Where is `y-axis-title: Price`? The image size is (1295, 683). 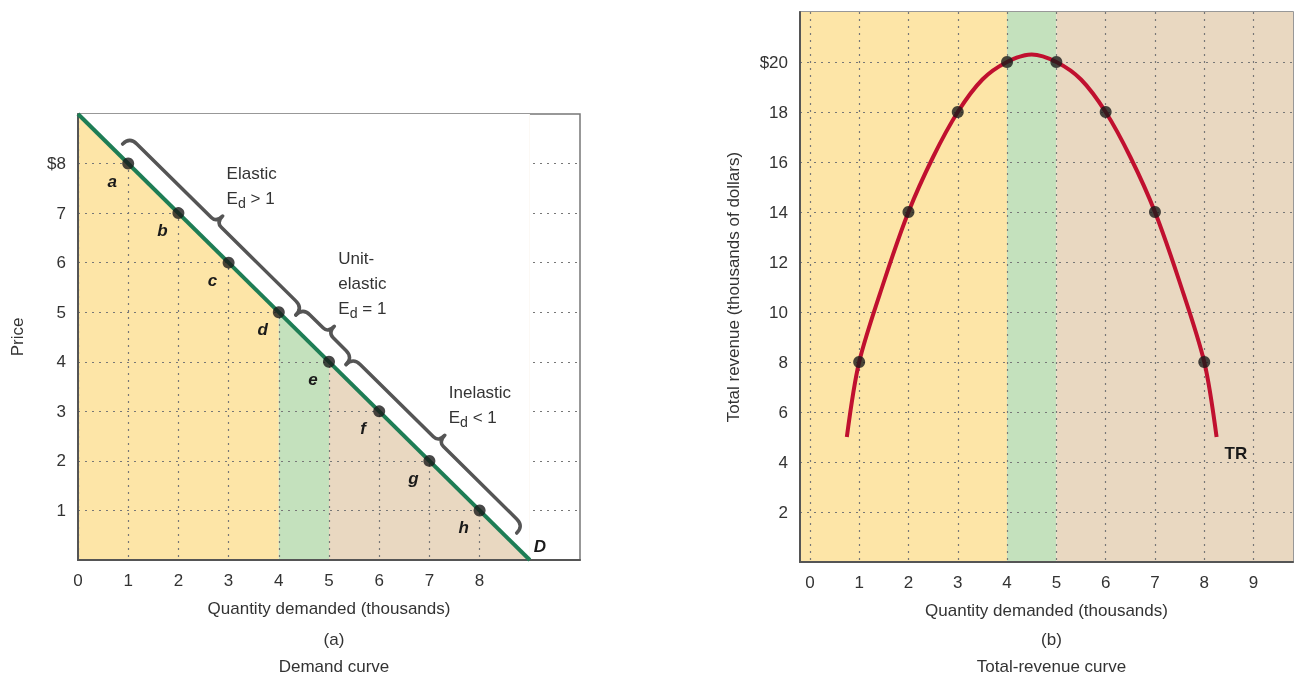 y-axis-title: Price is located at coordinates (17, 337).